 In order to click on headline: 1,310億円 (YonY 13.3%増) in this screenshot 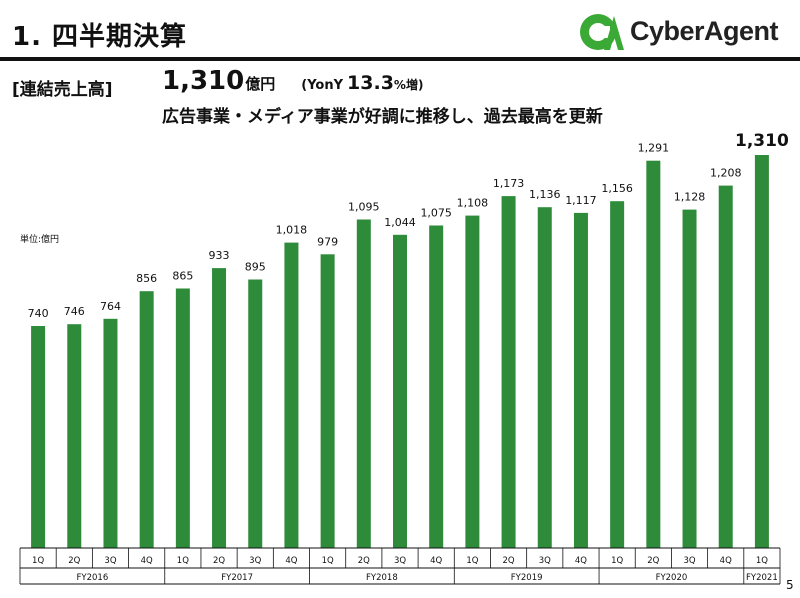, I will do `click(292, 81)`.